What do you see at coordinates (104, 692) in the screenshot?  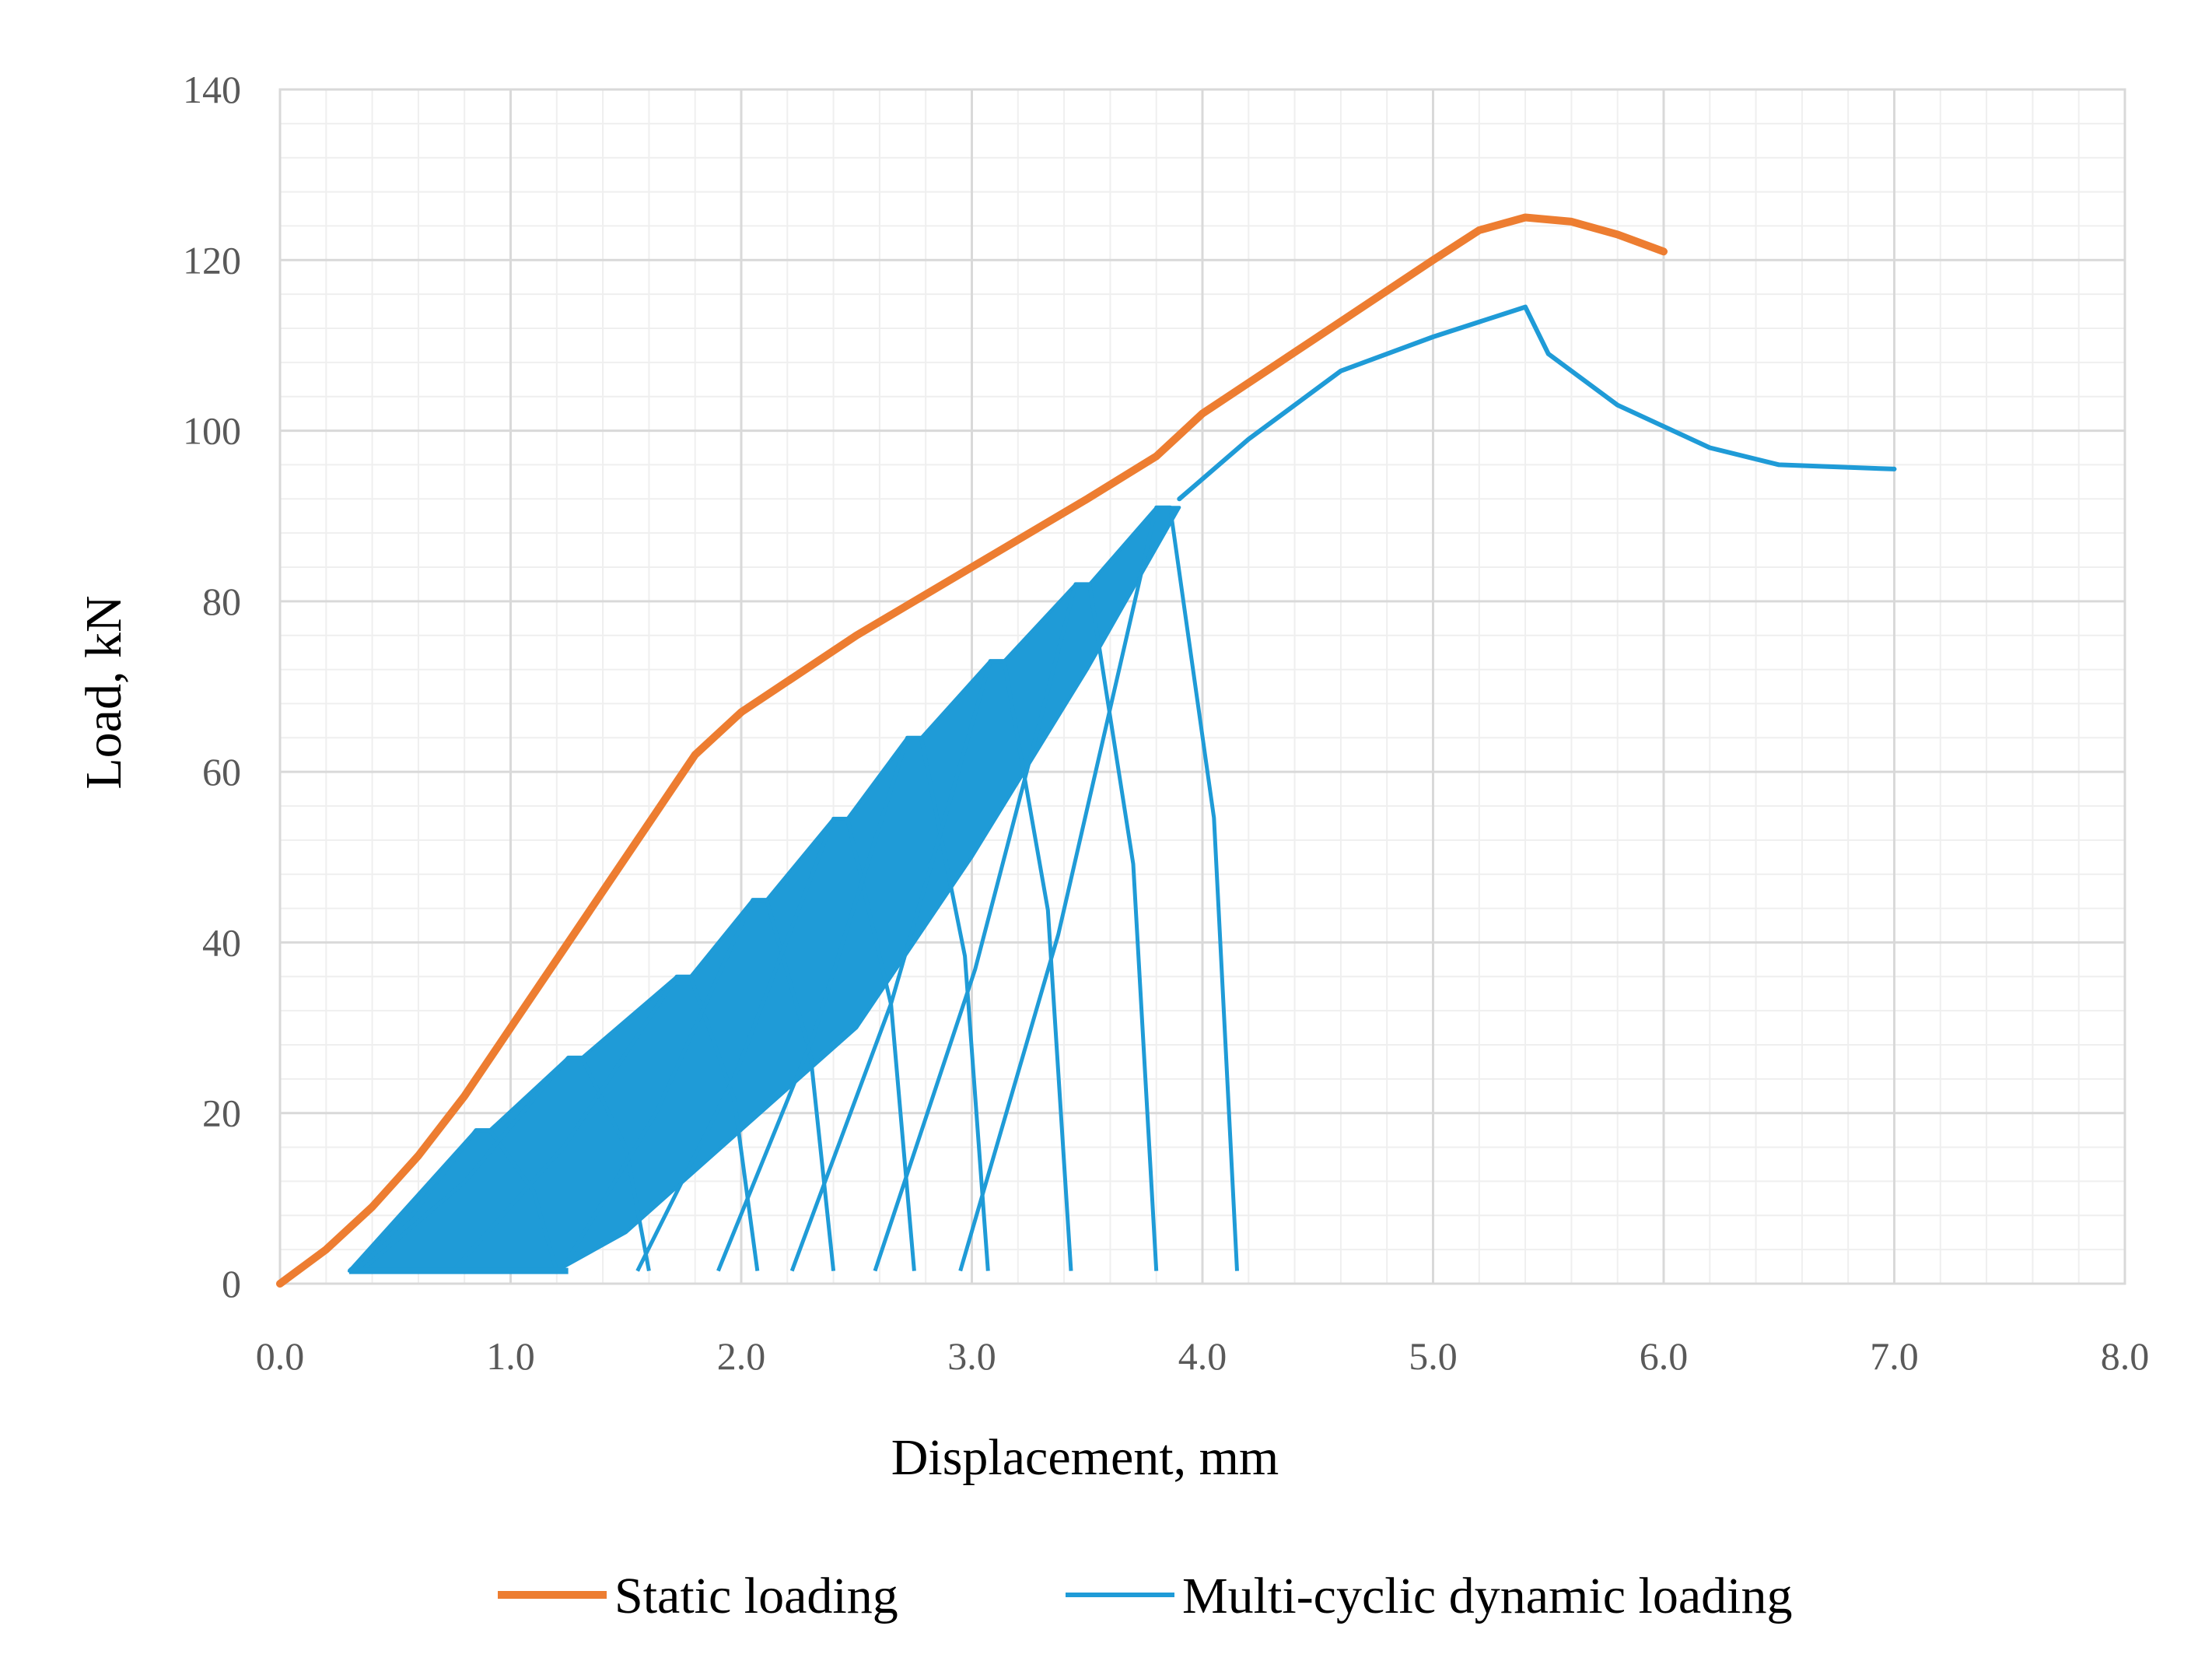 I see `y-axis-title: Load, kN` at bounding box center [104, 692].